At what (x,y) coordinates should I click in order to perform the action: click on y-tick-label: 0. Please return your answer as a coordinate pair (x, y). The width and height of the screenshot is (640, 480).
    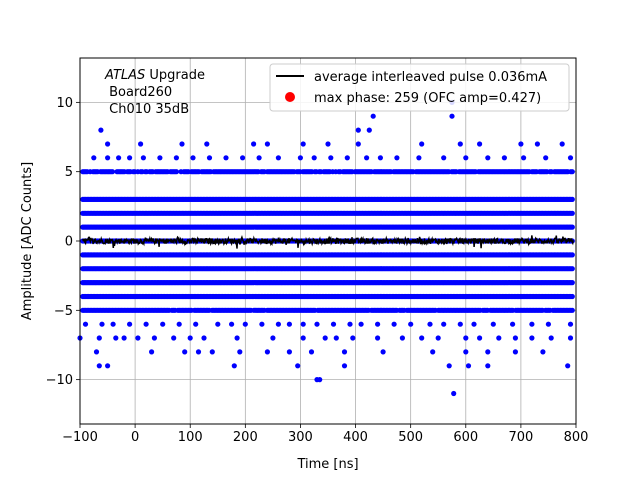
    Looking at the image, I should click on (69, 242).